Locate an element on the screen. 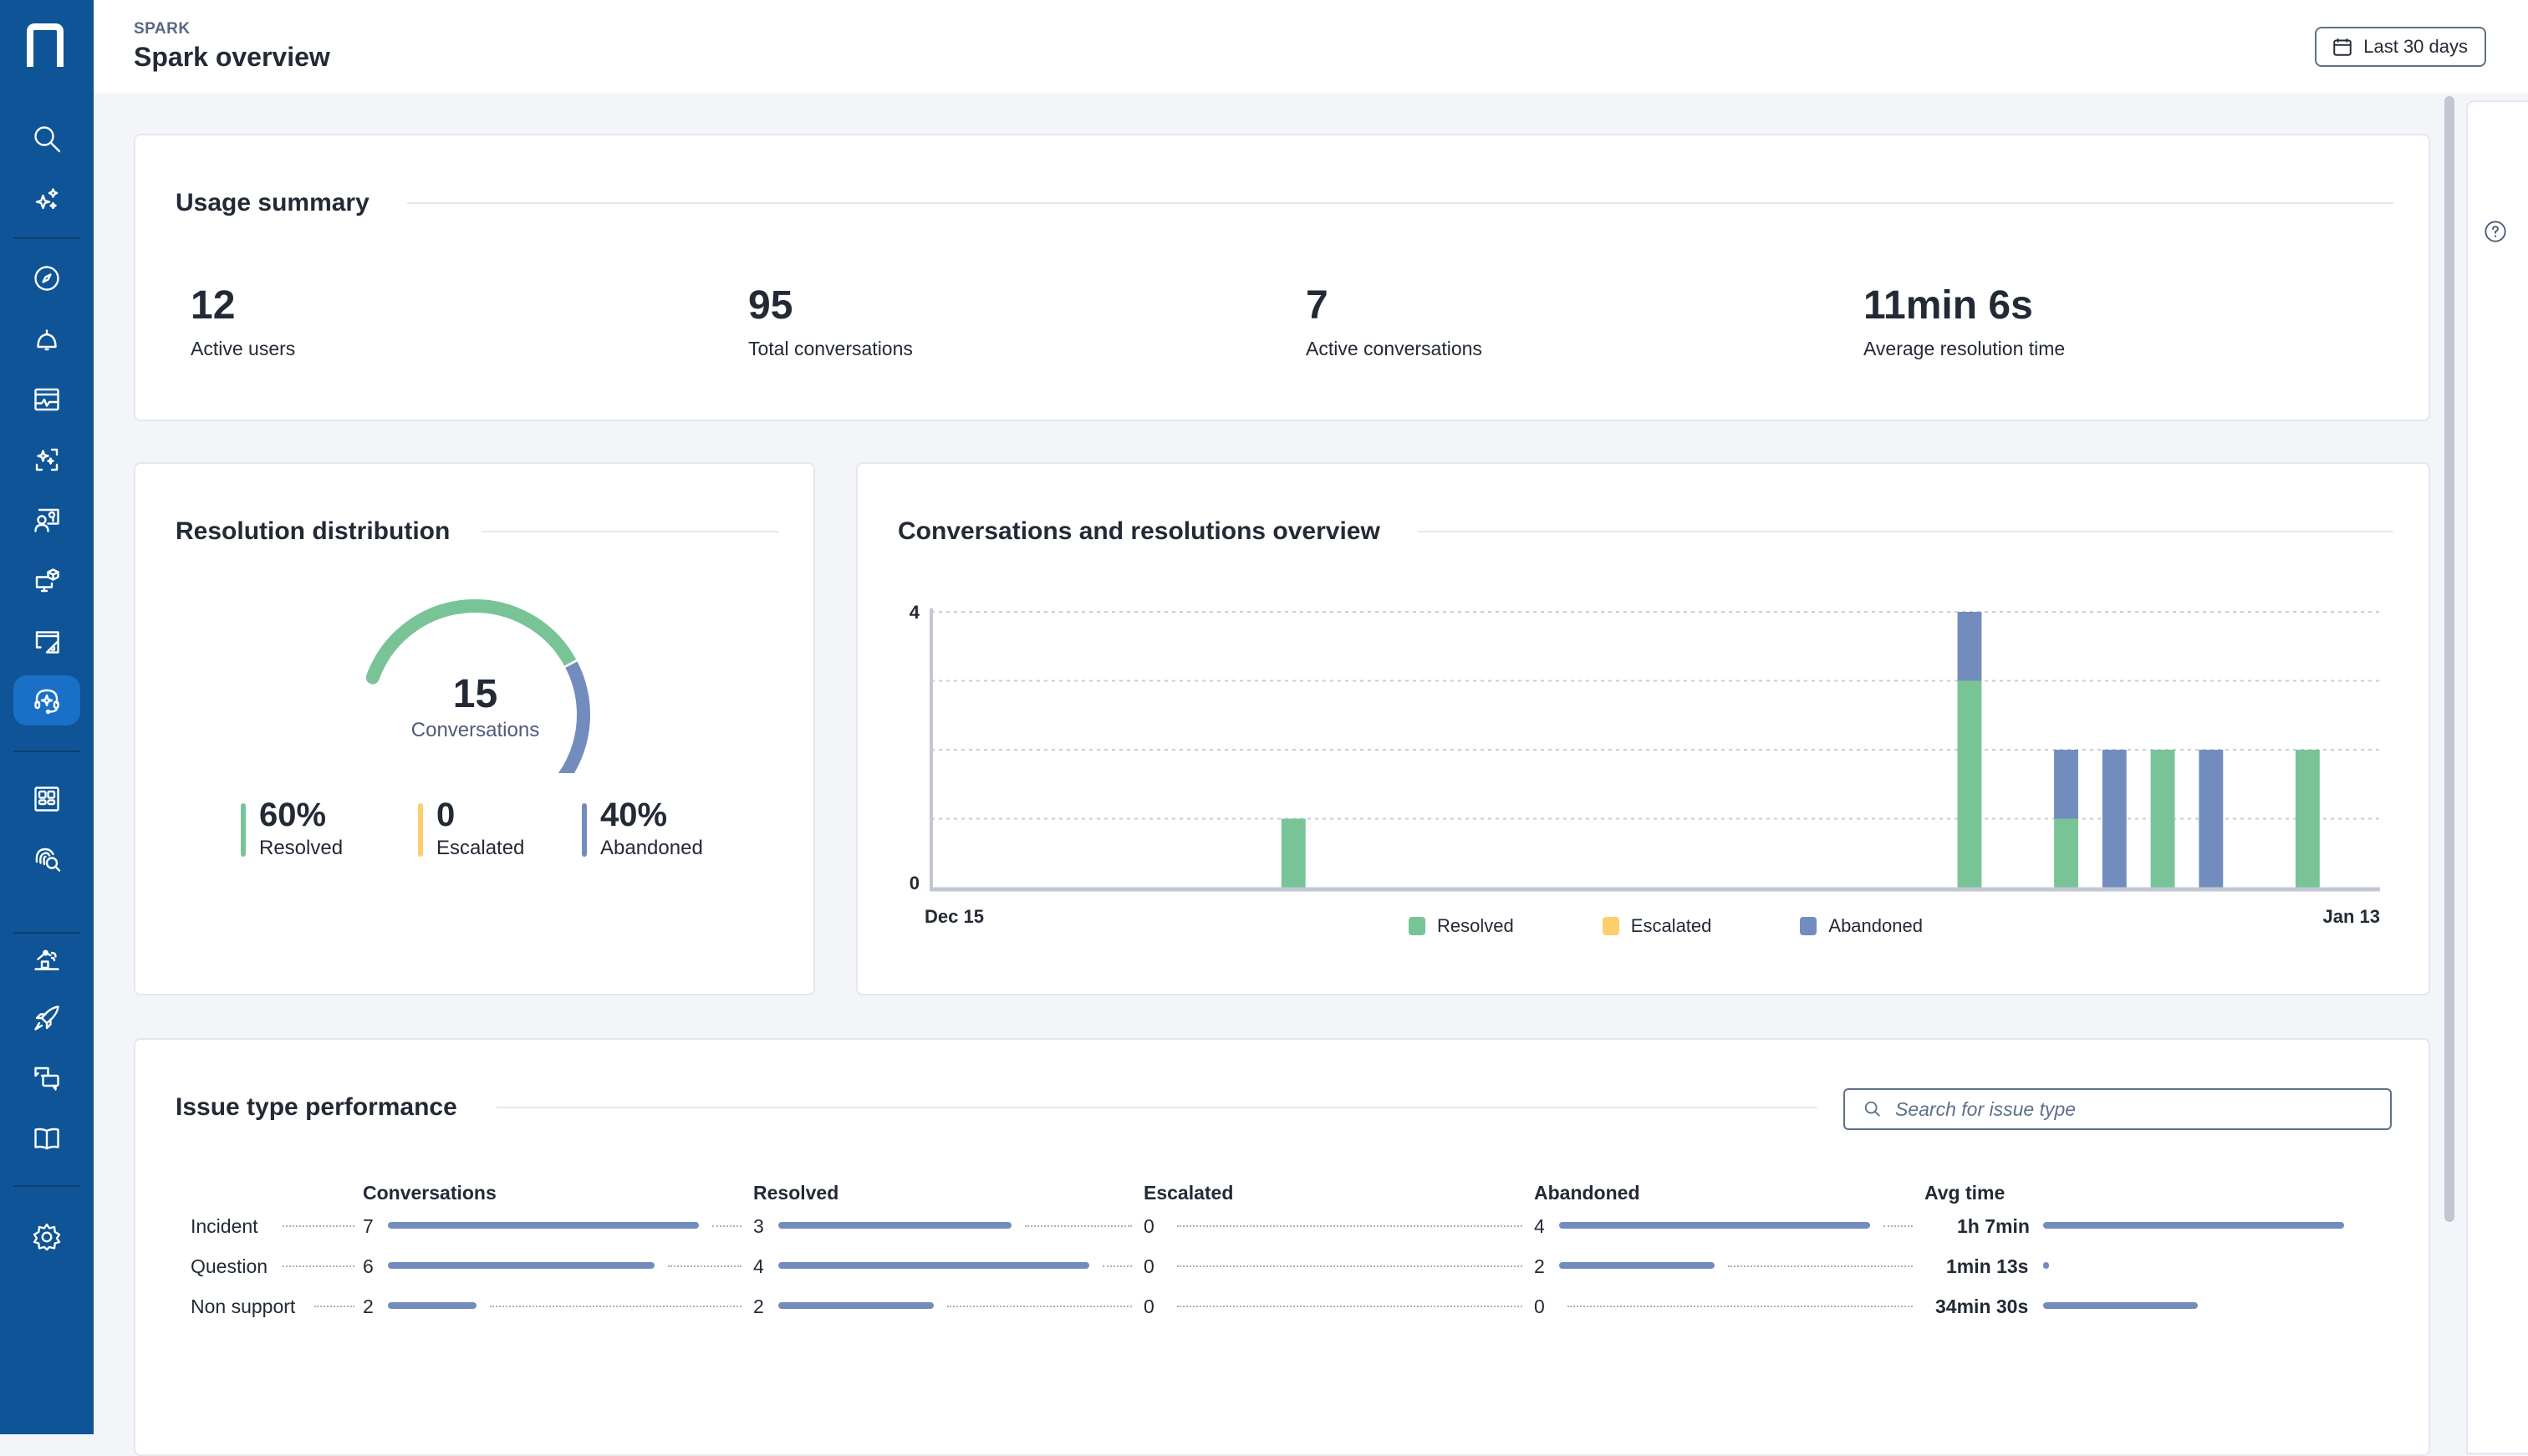  grid-icon is located at coordinates (46, 799).